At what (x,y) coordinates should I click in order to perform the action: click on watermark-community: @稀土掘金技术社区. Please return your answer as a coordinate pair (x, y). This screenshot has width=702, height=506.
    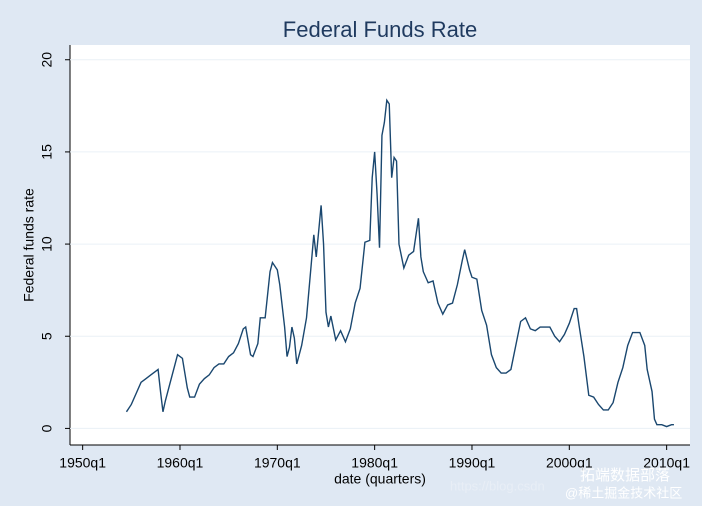
    Looking at the image, I should click on (623, 492).